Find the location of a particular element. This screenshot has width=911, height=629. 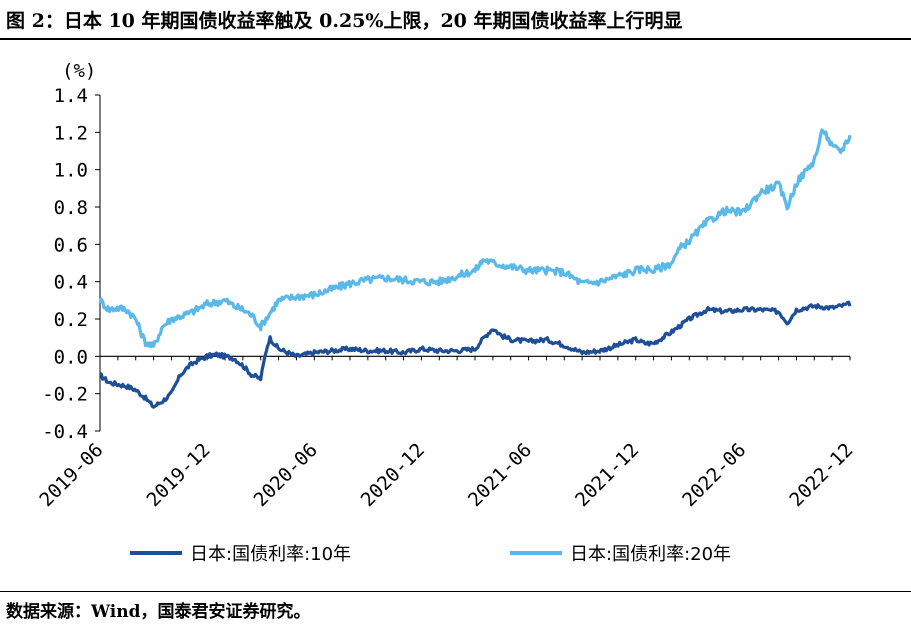

y-tick-label: 0.6 is located at coordinates (71, 245).